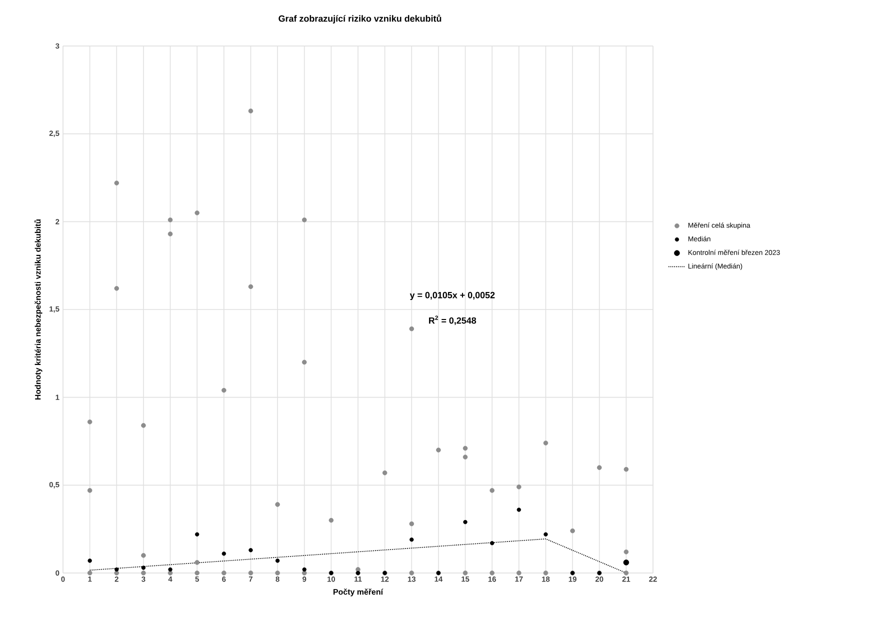 The width and height of the screenshot is (879, 622). What do you see at coordinates (360, 19) in the screenshot?
I see `chart-title: Graf zobrazující riziko vzniku dekubitů` at bounding box center [360, 19].